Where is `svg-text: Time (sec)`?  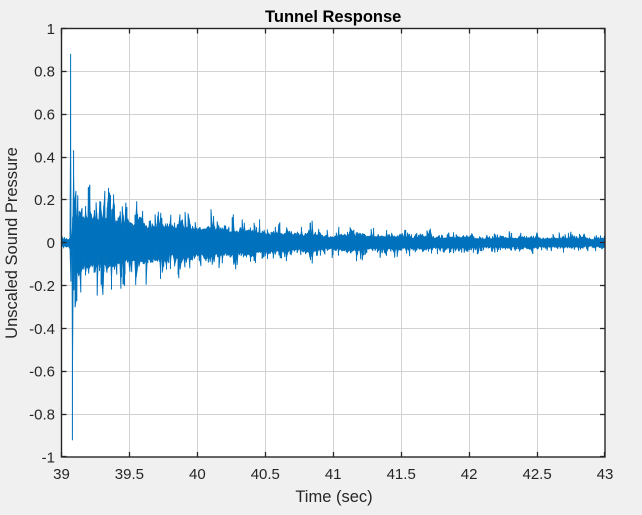 svg-text: Time (sec) is located at coordinates (333, 497).